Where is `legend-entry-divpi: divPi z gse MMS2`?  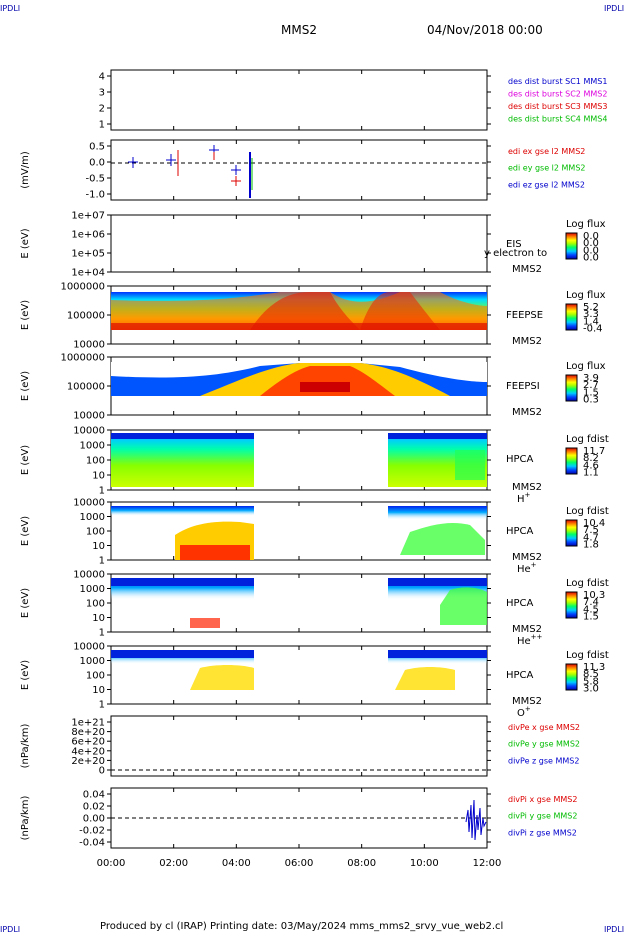
legend-entry-divpi: divPi z gse MMS2 is located at coordinates (542, 832).